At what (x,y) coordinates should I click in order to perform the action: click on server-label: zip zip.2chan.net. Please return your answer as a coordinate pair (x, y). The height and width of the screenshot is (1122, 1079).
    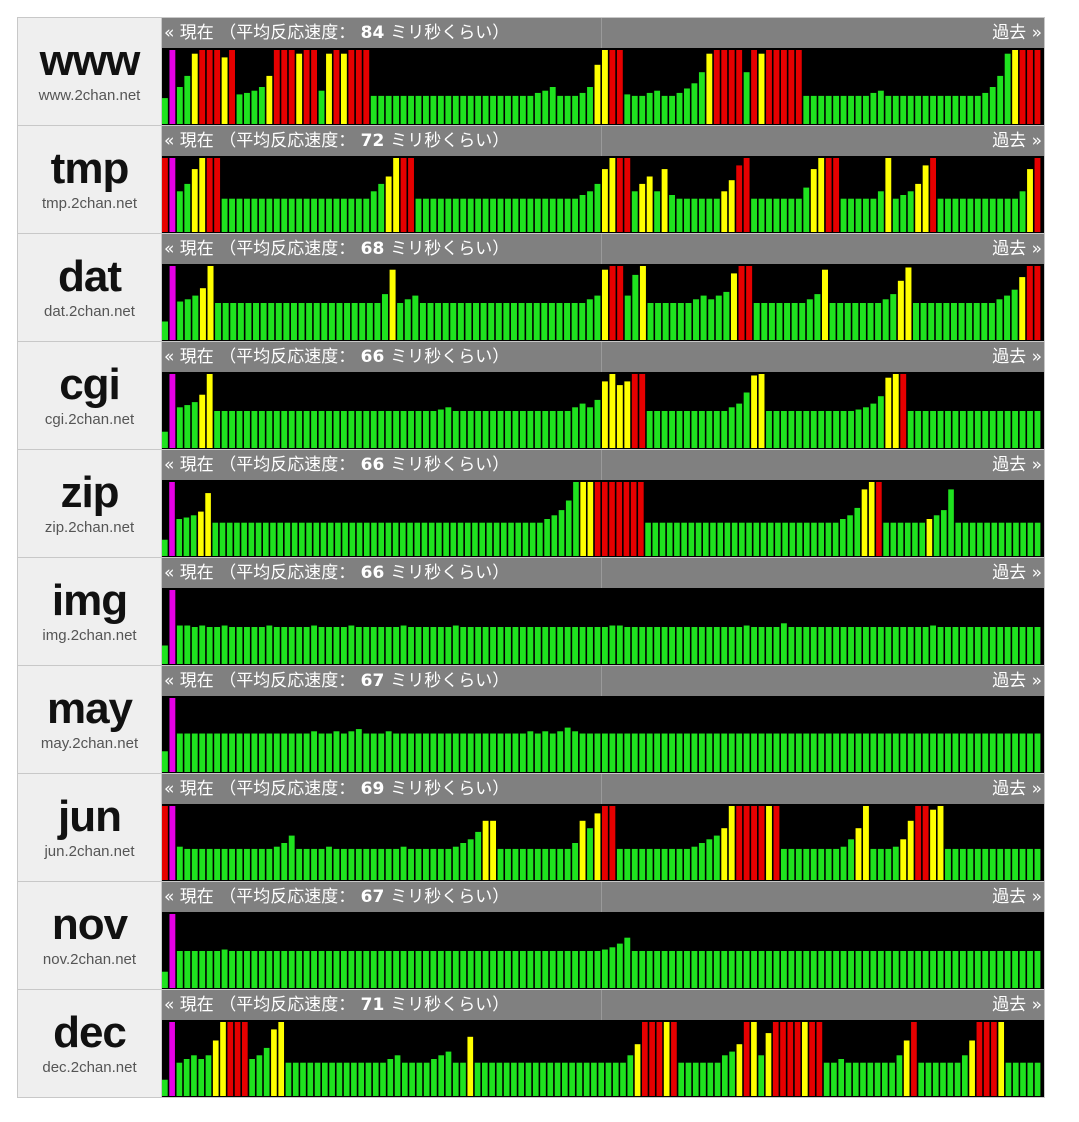
    Looking at the image, I should click on (90, 503).